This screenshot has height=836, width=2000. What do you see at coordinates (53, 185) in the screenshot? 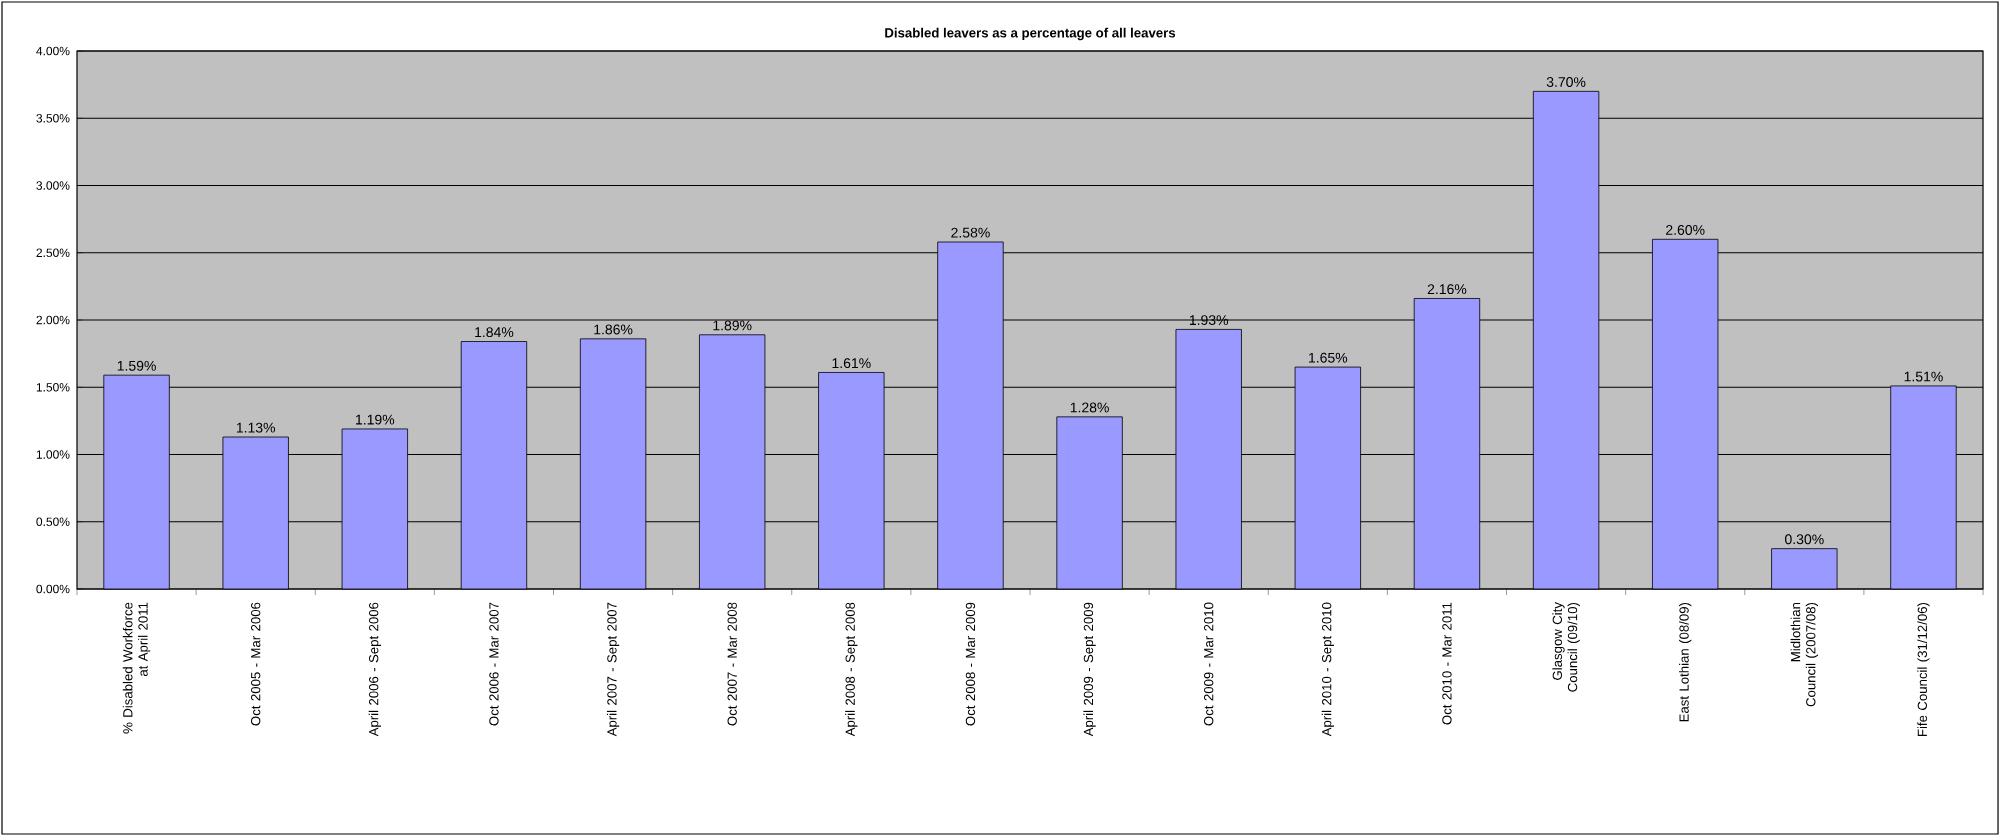
I see `y-tick-label: 3.00%` at bounding box center [53, 185].